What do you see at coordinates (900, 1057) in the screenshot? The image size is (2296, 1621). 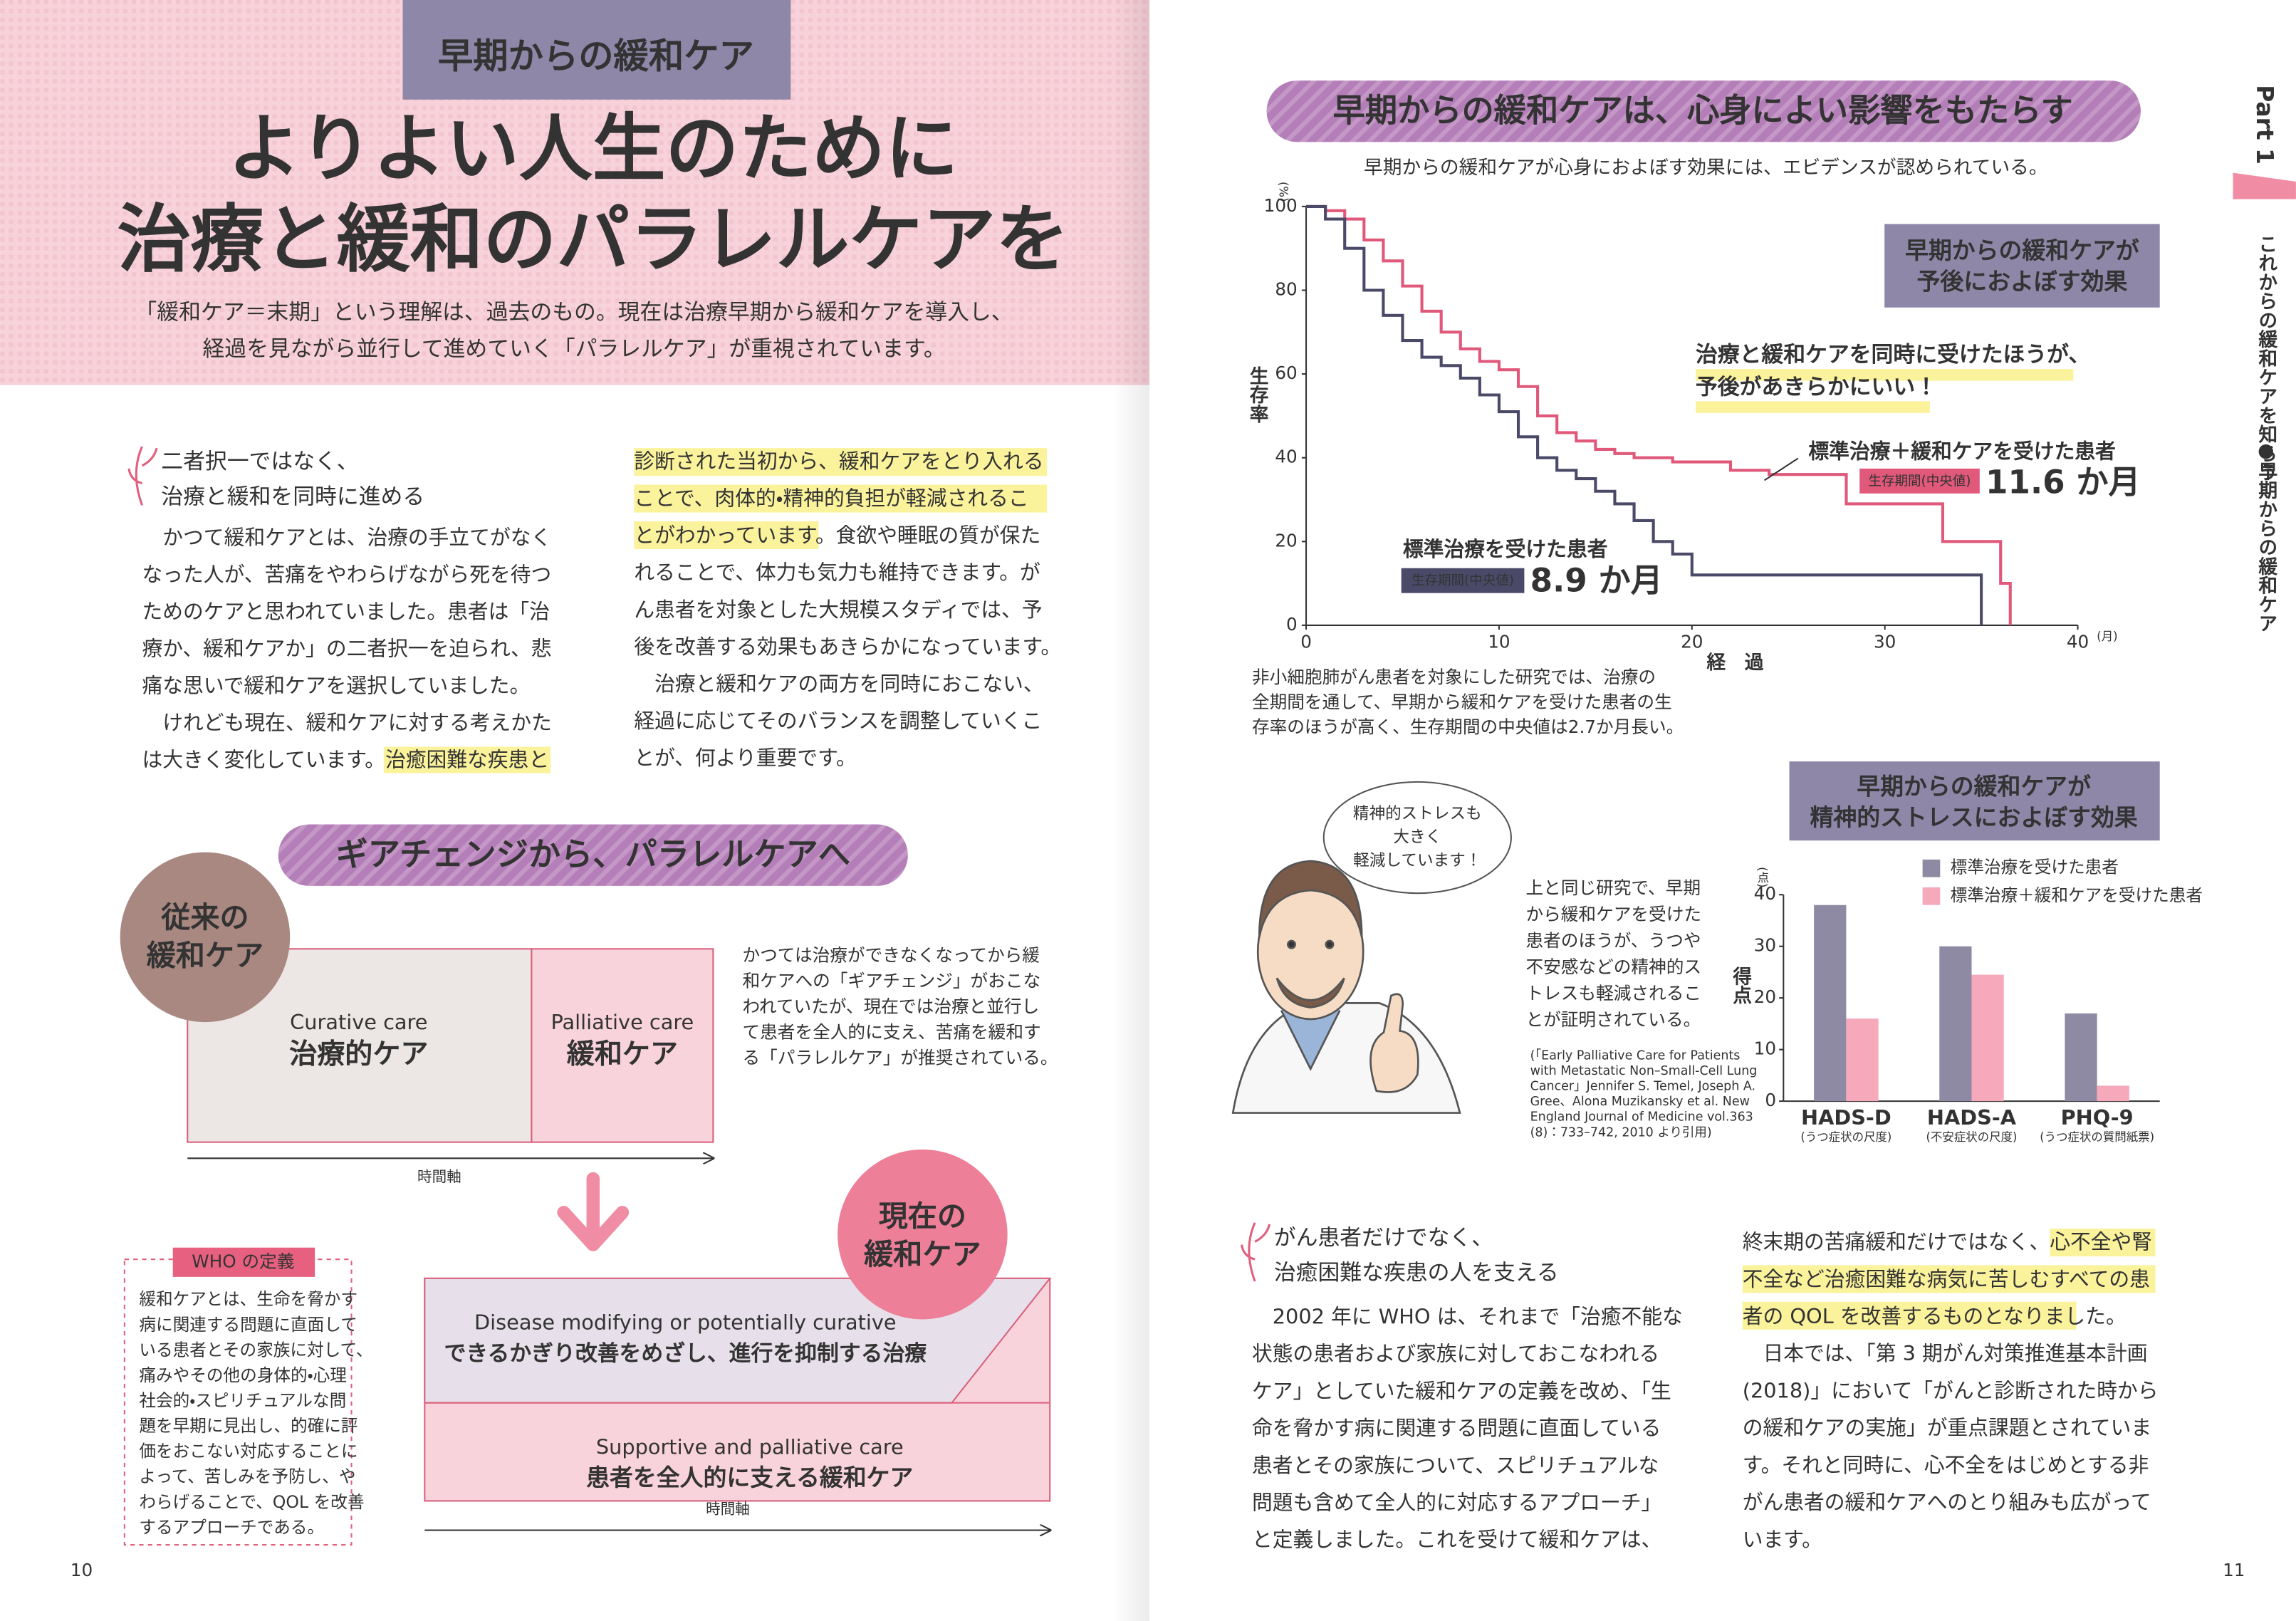 I see `note: る「パラレルケア」が推奨されている。` at bounding box center [900, 1057].